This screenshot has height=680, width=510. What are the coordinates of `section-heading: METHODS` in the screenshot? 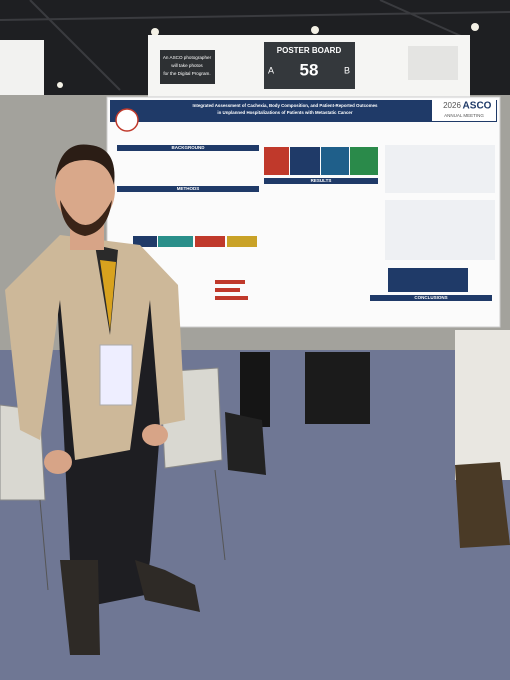 It's located at (188, 188).